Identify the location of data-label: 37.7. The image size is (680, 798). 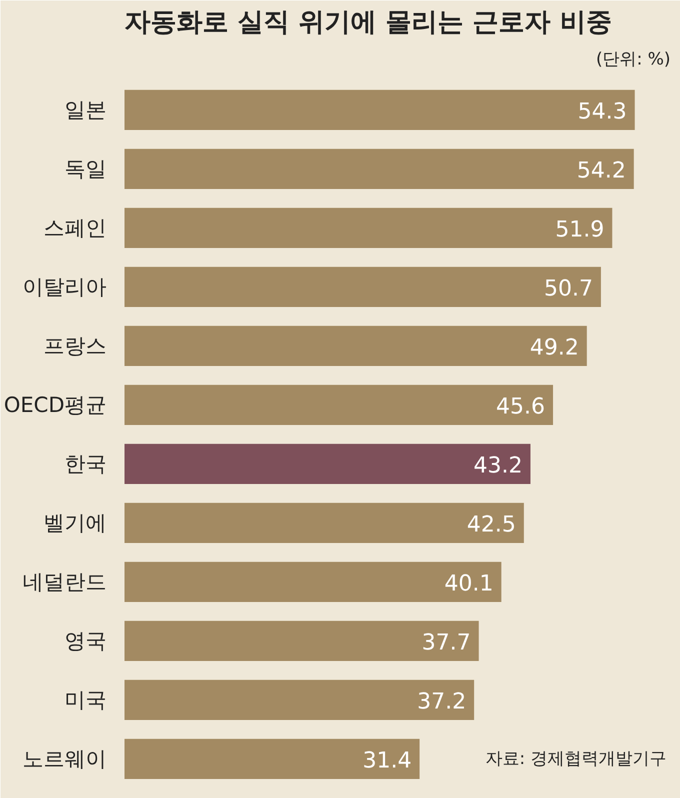
(446, 643).